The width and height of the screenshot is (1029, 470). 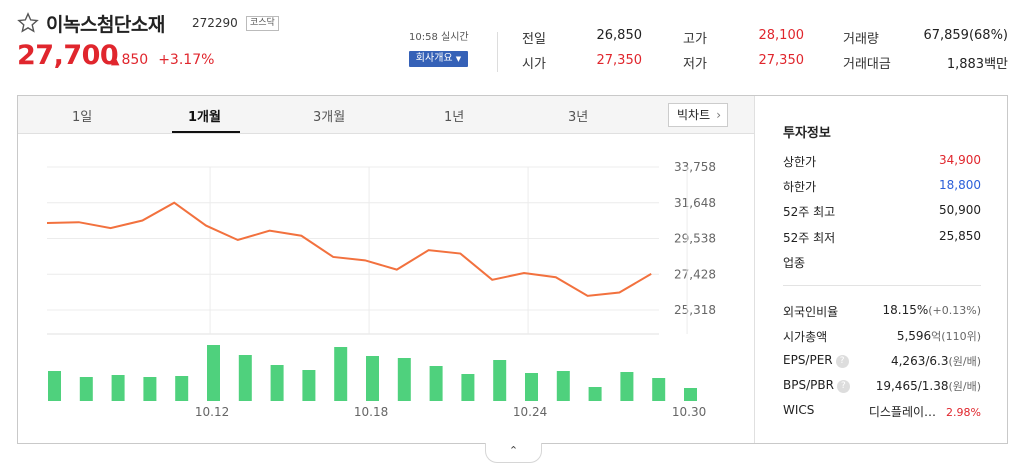 What do you see at coordinates (960, 236) in the screenshot?
I see `info-row-value: 25,850` at bounding box center [960, 236].